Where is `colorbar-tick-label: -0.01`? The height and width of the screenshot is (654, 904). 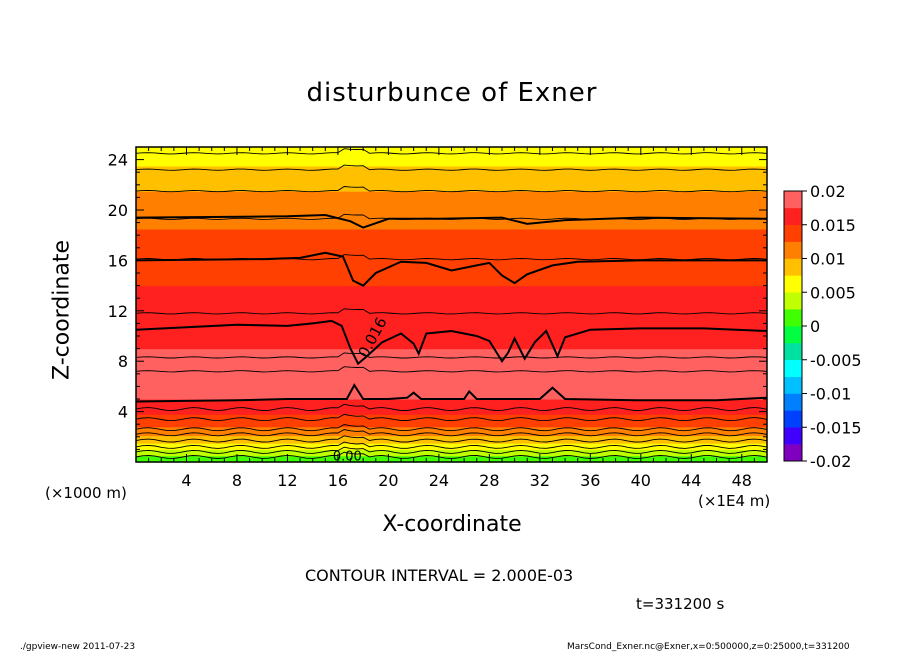 colorbar-tick-label: -0.01 is located at coordinates (830, 394).